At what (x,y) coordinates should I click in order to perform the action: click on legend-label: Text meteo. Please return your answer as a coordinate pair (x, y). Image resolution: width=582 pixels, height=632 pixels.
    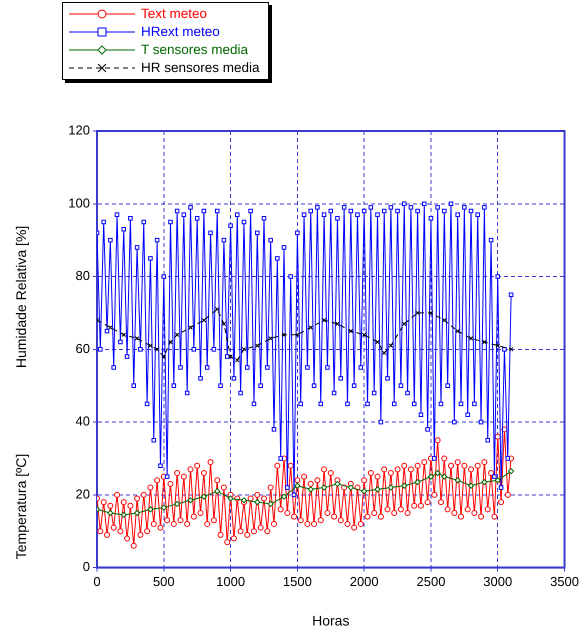
    Looking at the image, I should click on (174, 14).